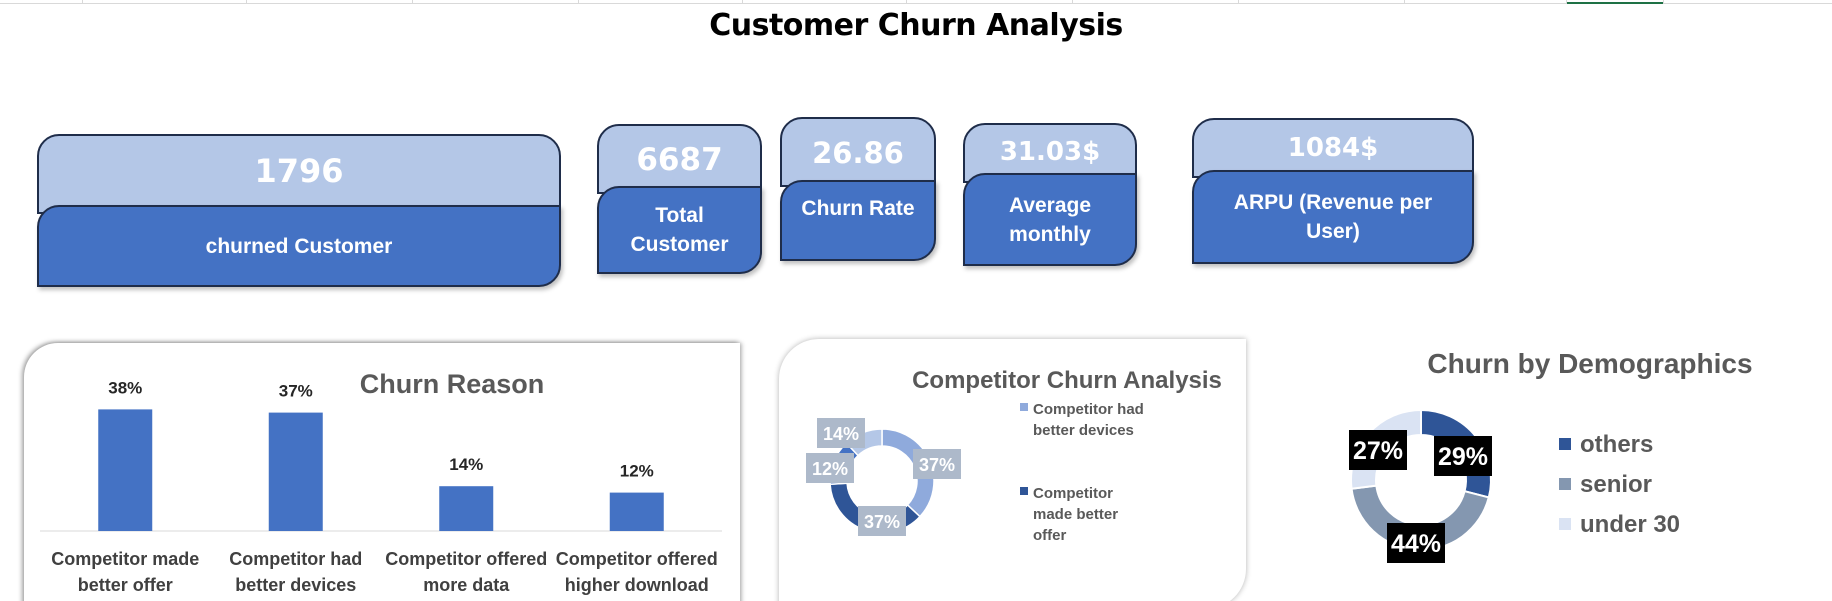 The height and width of the screenshot is (601, 1832). I want to click on chart-title: Churn by Demographics, so click(1589, 363).